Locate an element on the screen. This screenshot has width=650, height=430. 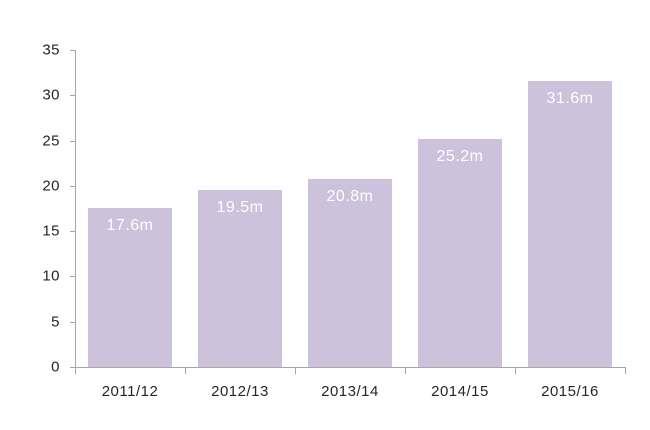
x-tick-label: 2012/13 is located at coordinates (240, 391).